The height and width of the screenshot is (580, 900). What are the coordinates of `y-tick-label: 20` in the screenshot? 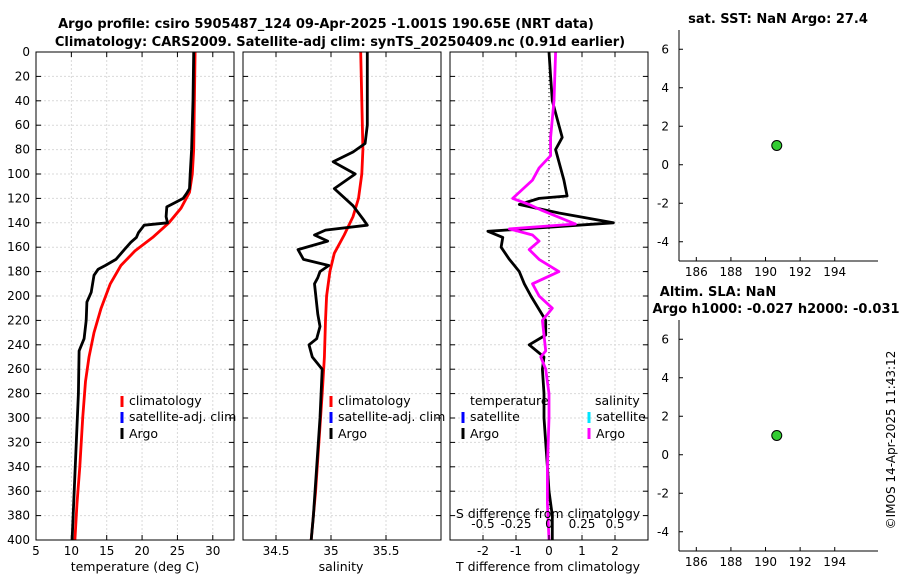 It's located at (22, 76).